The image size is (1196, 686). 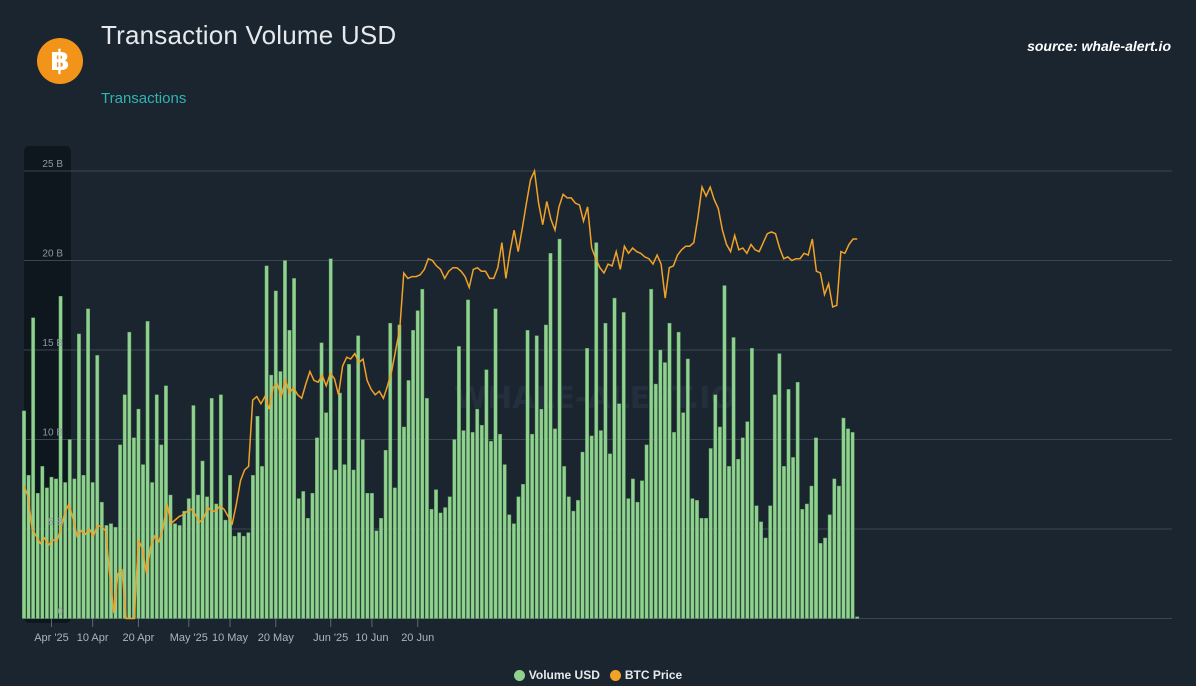 What do you see at coordinates (556, 675) in the screenshot?
I see `legend-item-volume: Volume USD` at bounding box center [556, 675].